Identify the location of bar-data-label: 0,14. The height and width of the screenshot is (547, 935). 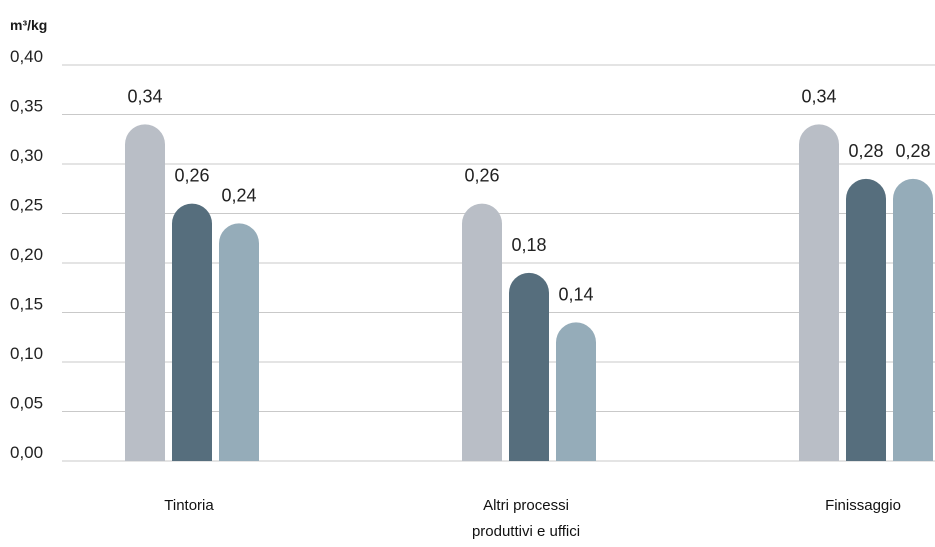
(575, 294).